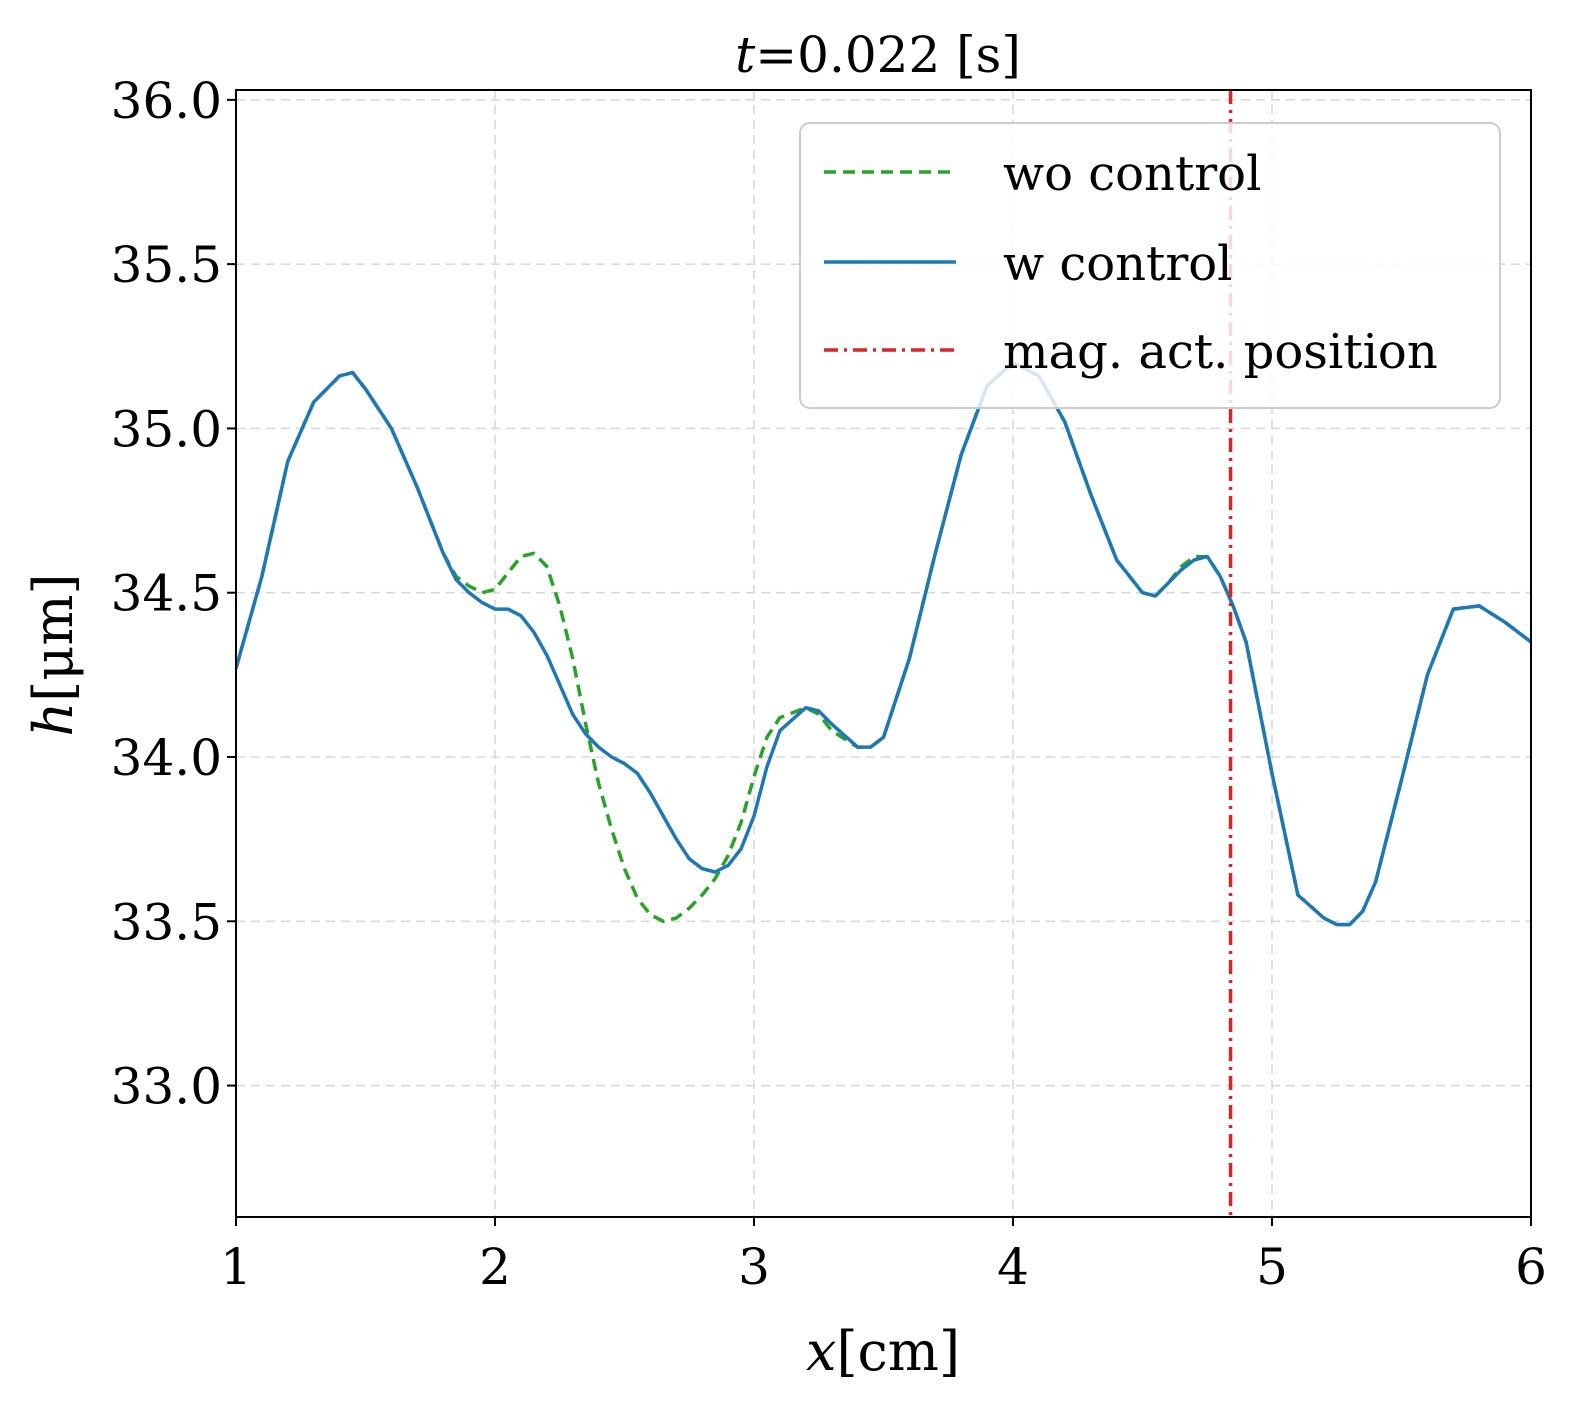 The image size is (1576, 1407). Describe the element at coordinates (1531, 1267) in the screenshot. I see `x-tick-label: 6` at that location.